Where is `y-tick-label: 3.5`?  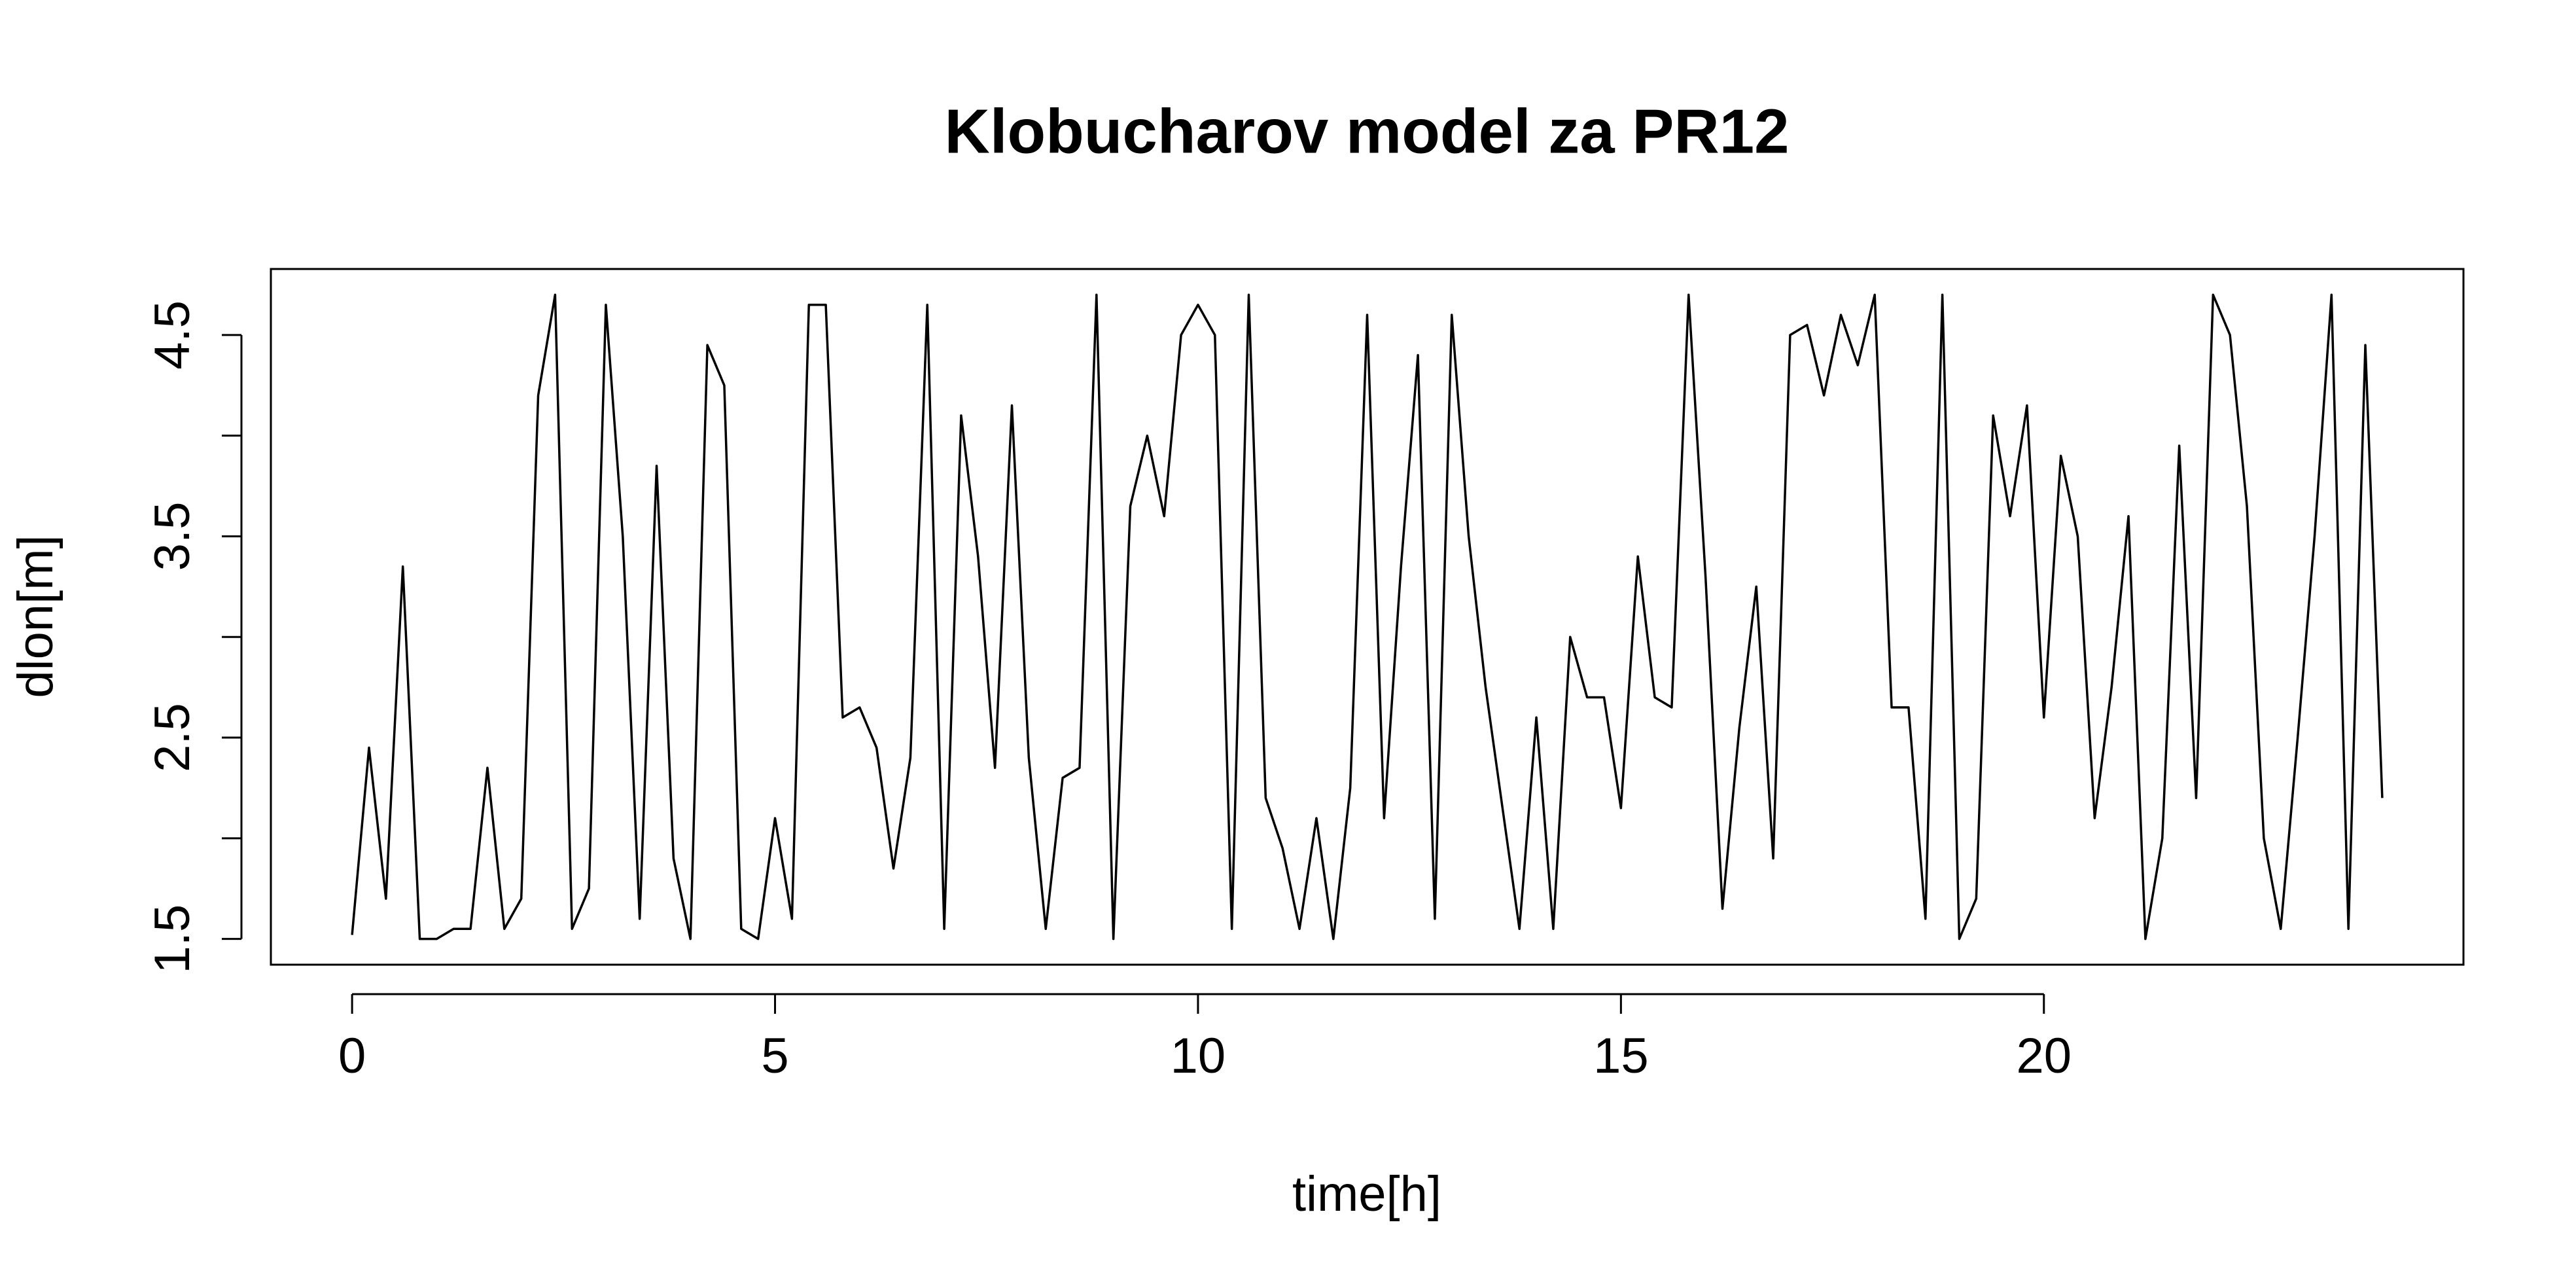 y-tick-label: 3.5 is located at coordinates (173, 536).